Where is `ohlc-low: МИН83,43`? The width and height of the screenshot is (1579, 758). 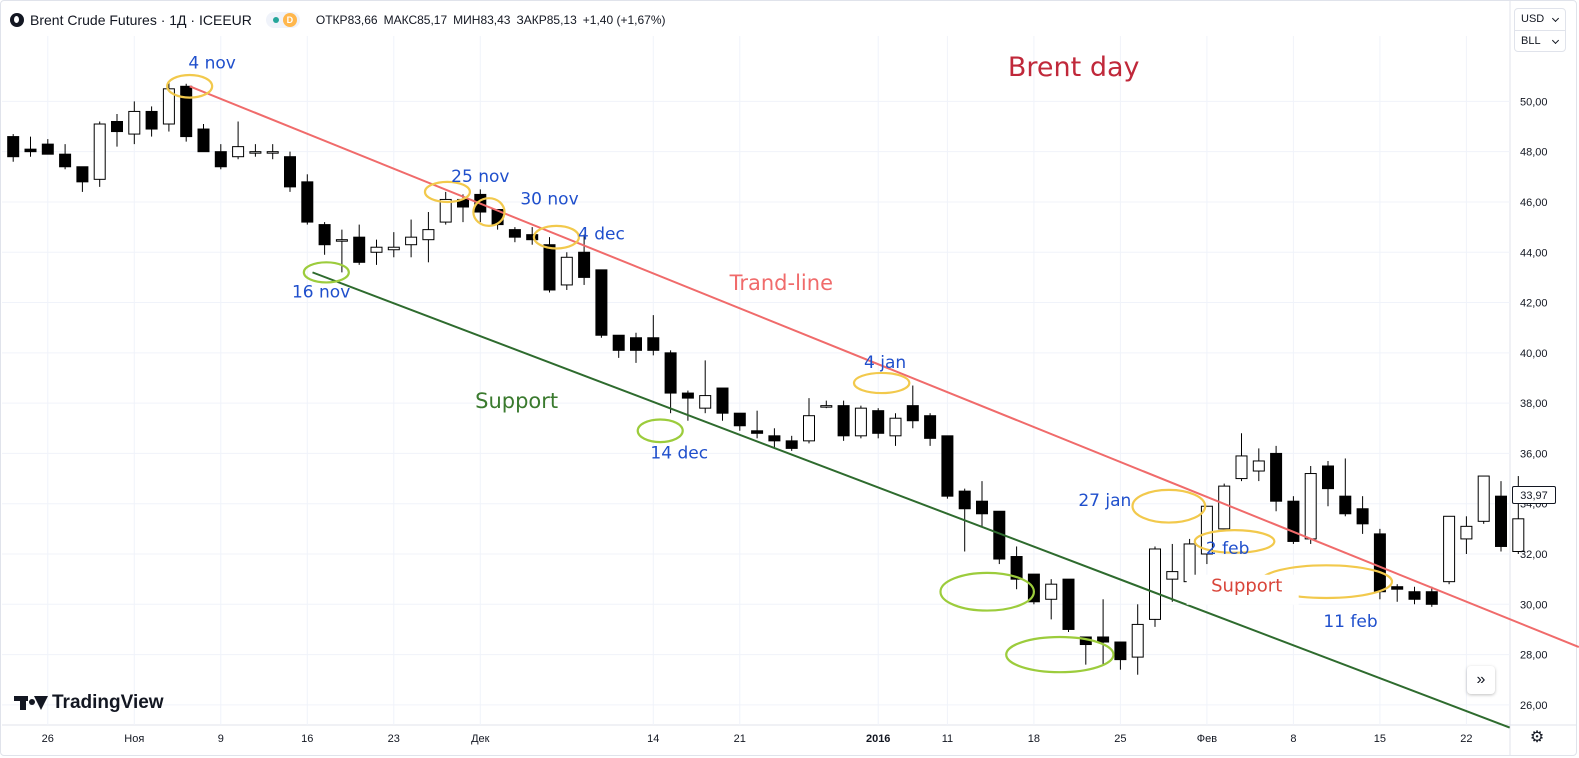
ohlc-low: МИН83,43 is located at coordinates (482, 20).